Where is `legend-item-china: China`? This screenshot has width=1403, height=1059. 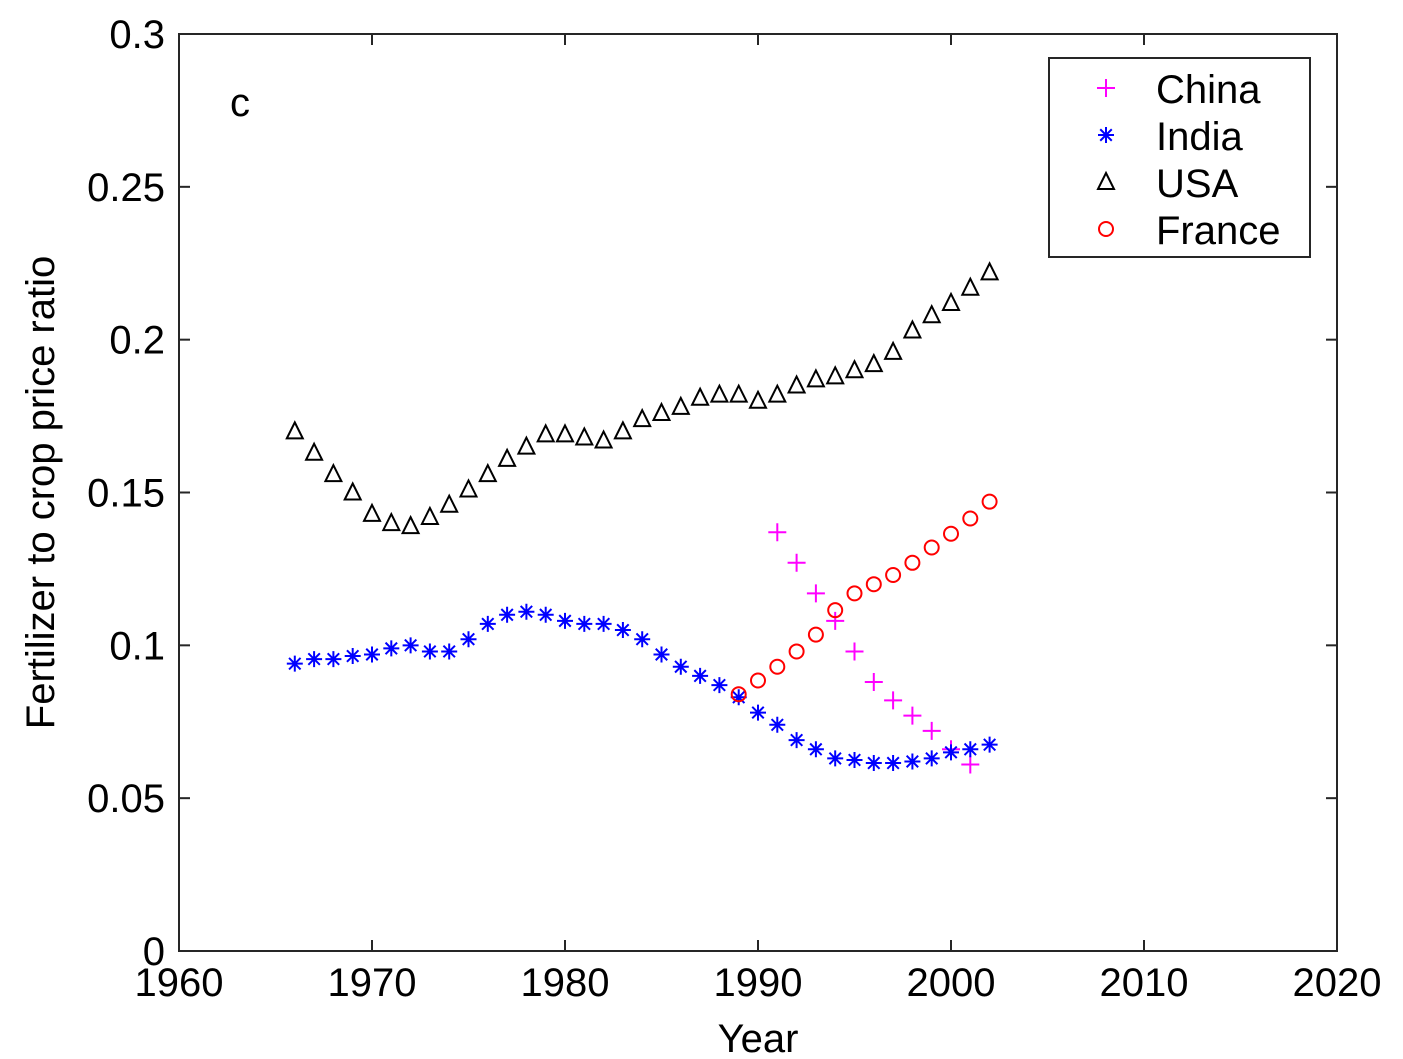
legend-item-china: China is located at coordinates (1179, 90).